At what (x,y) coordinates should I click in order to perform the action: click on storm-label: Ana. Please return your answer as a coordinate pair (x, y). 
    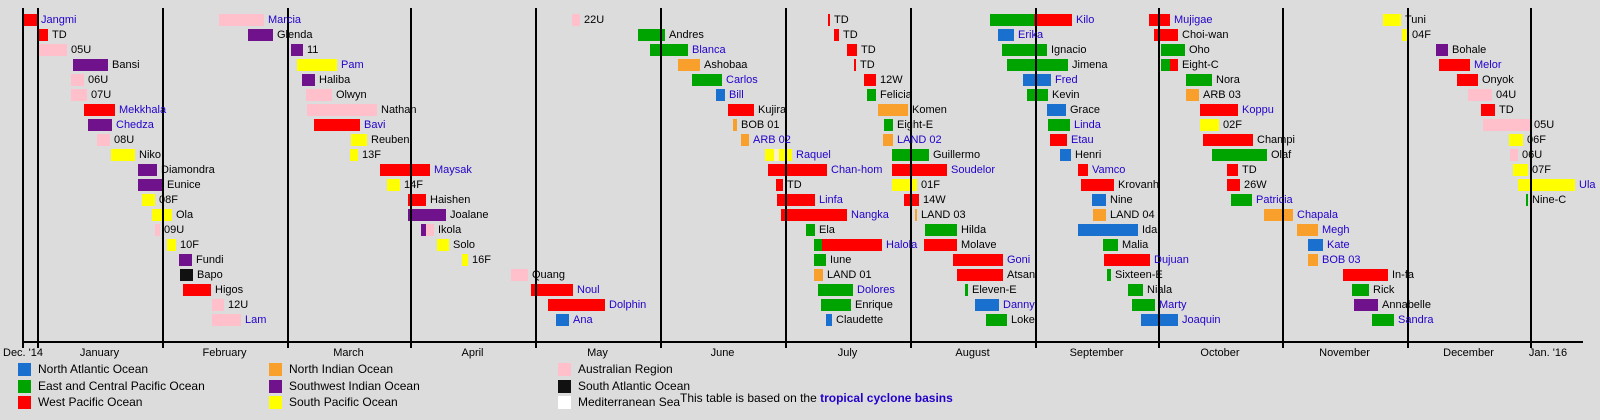
    Looking at the image, I should click on (583, 320).